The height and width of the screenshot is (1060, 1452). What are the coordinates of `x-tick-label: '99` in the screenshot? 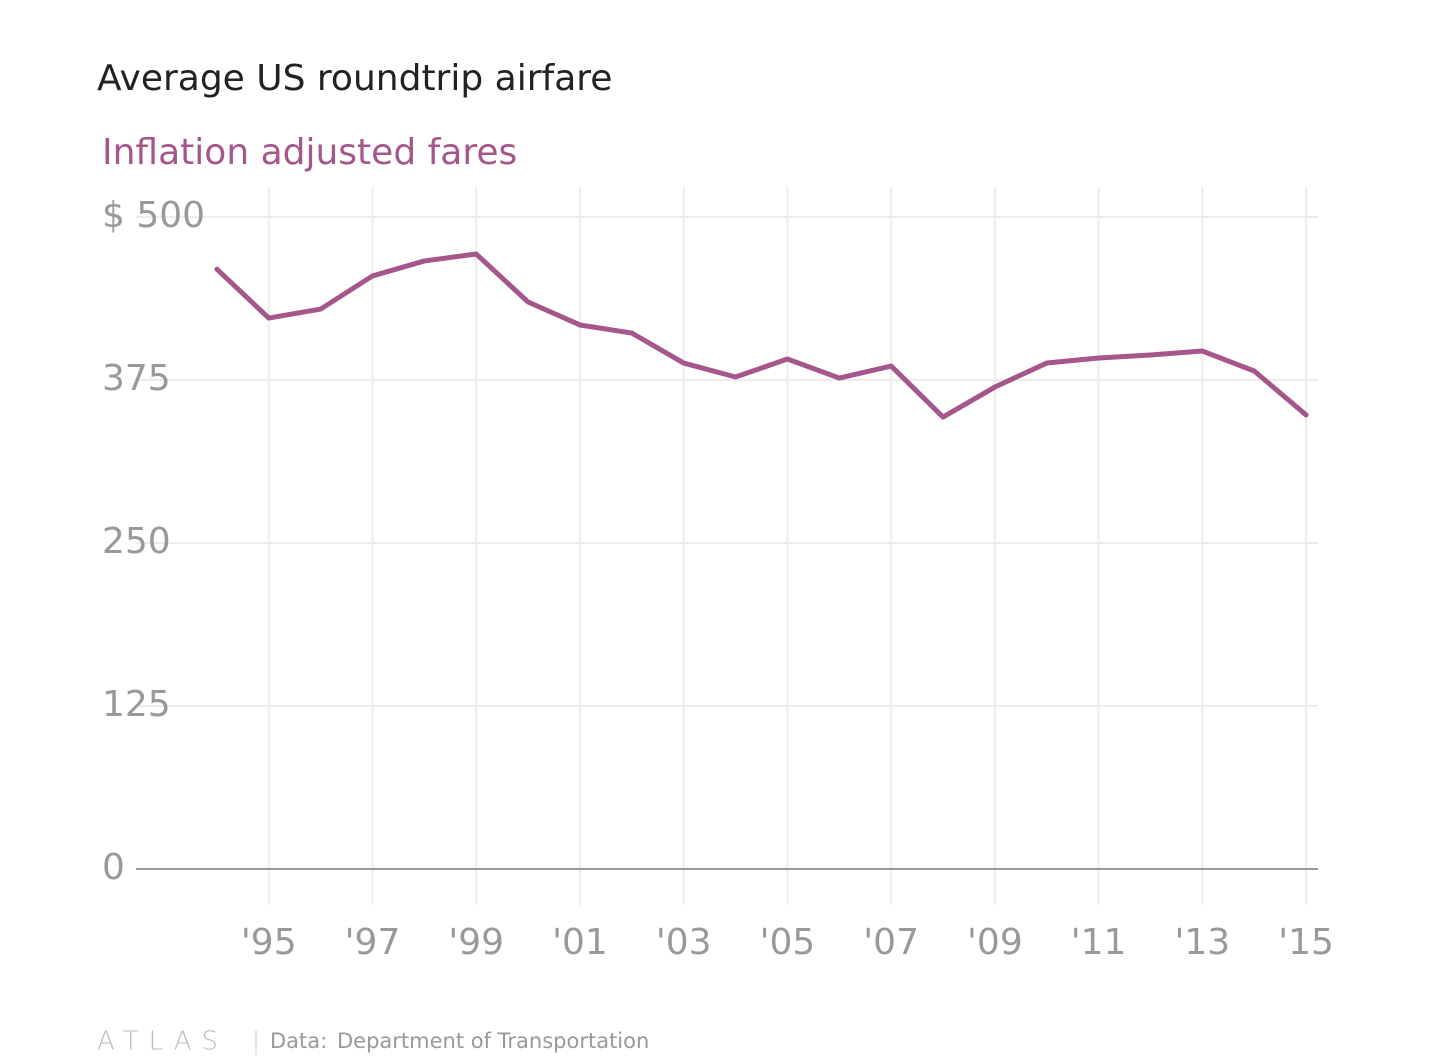 It's located at (476, 942).